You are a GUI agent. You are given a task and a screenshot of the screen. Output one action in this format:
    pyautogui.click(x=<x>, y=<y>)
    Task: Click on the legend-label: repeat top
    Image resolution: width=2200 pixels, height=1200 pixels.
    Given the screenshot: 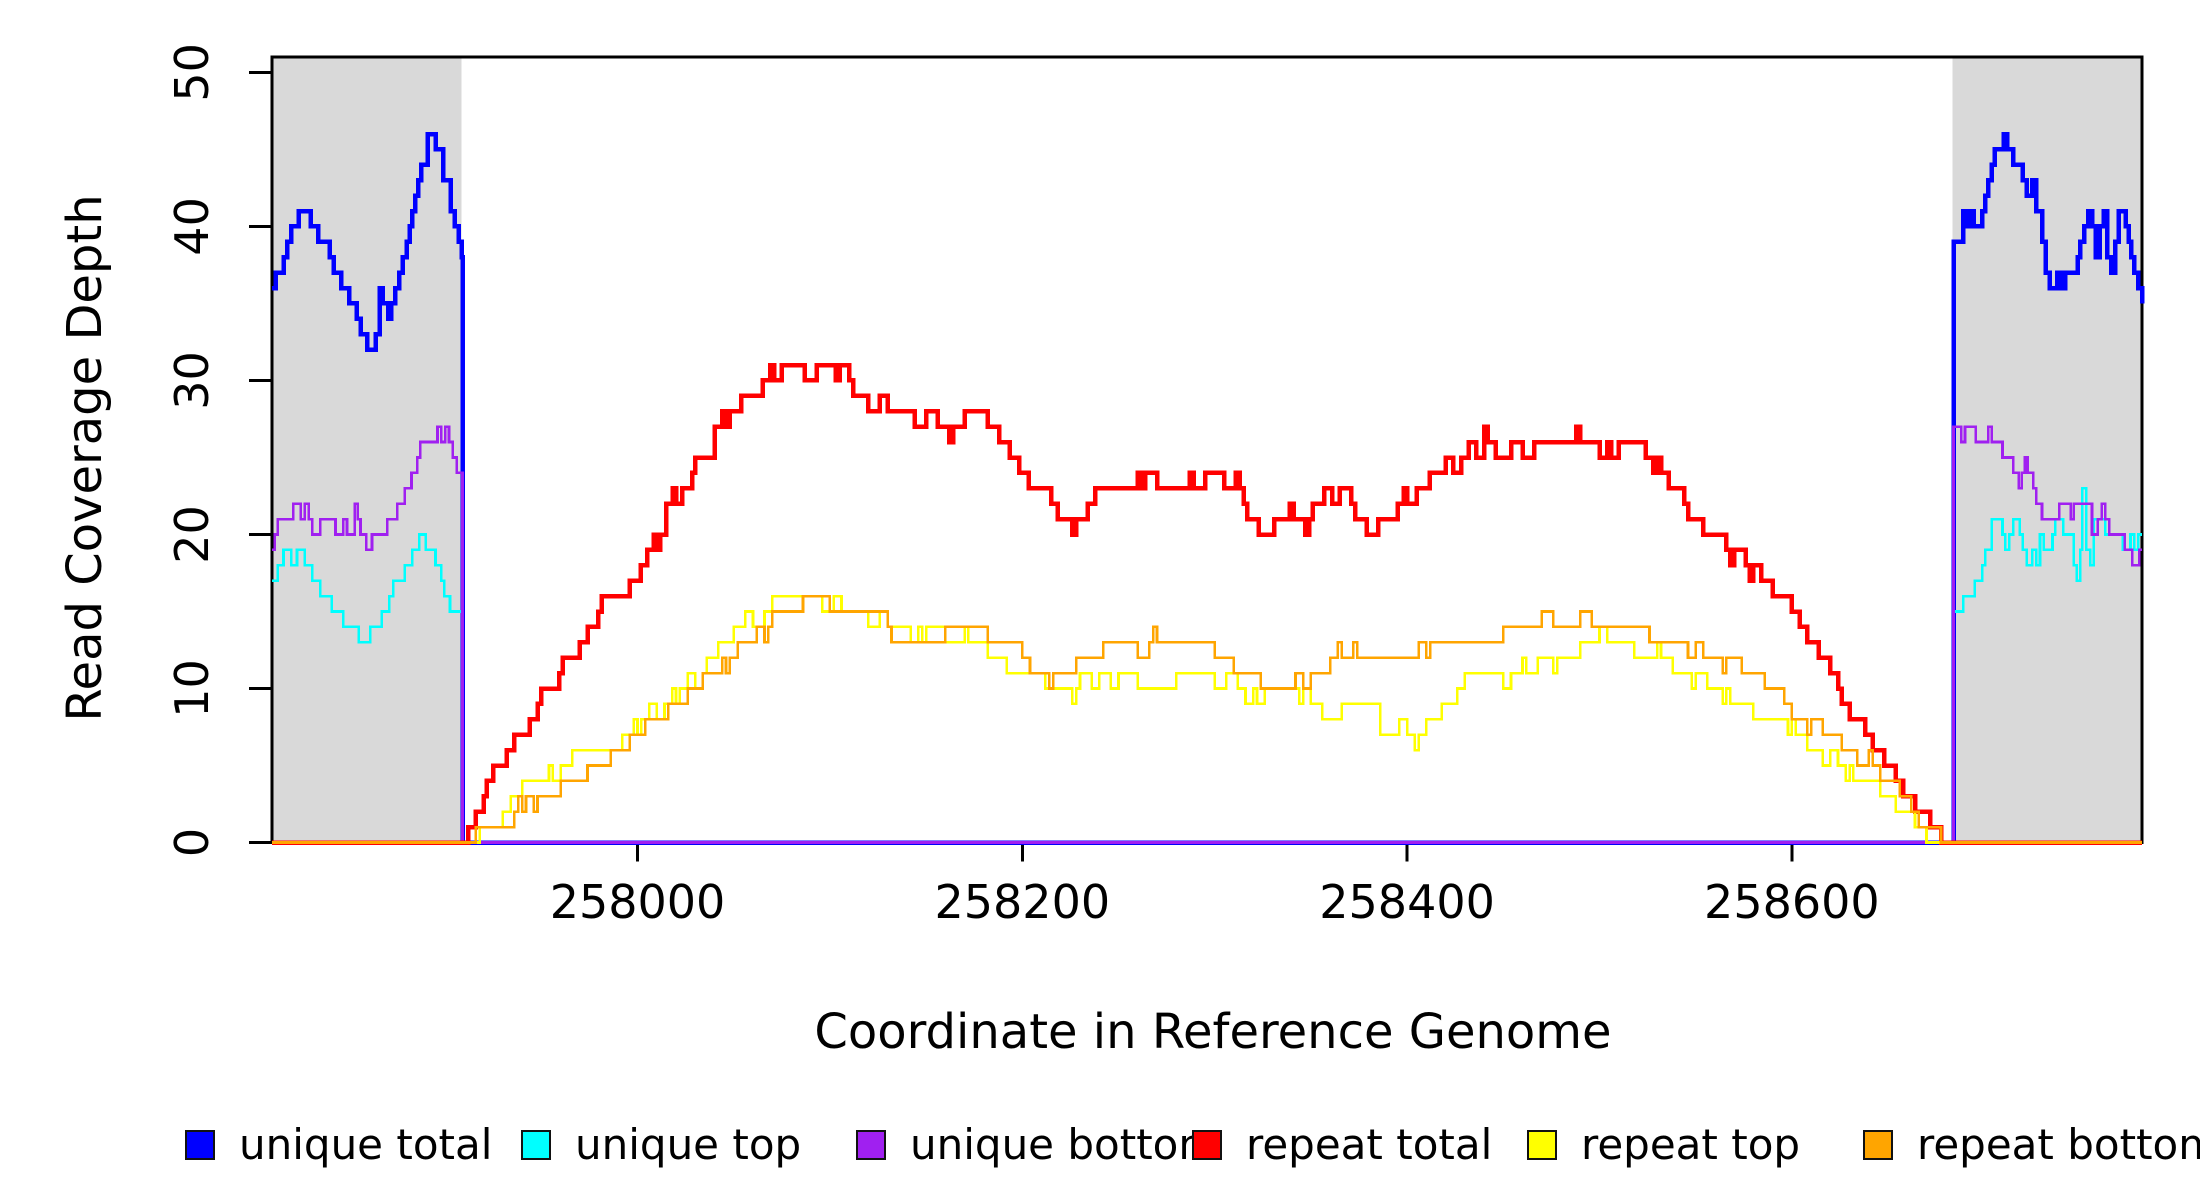 What is the action you would take?
    pyautogui.click(x=1691, y=1144)
    